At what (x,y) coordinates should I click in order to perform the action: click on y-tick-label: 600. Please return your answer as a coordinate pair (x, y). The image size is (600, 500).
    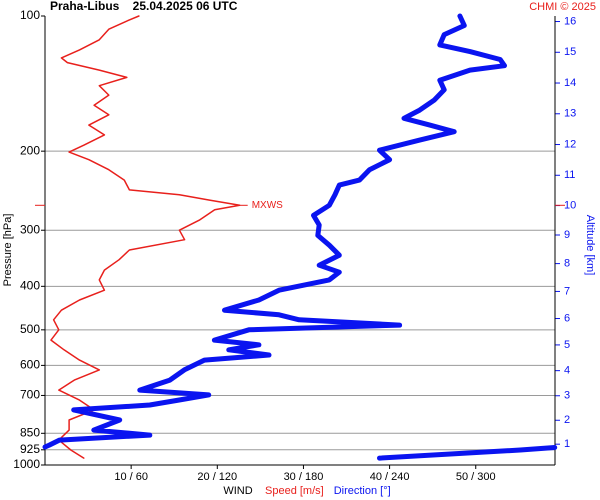
    Looking at the image, I should click on (30, 365).